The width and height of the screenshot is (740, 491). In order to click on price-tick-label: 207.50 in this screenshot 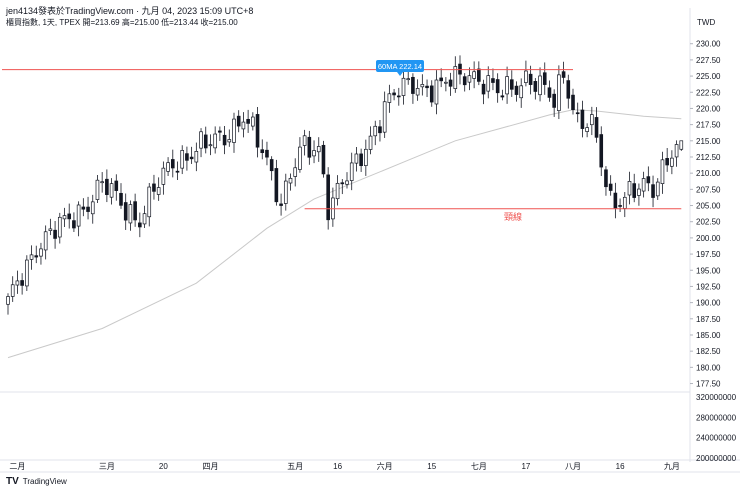, I will do `click(708, 189)`.